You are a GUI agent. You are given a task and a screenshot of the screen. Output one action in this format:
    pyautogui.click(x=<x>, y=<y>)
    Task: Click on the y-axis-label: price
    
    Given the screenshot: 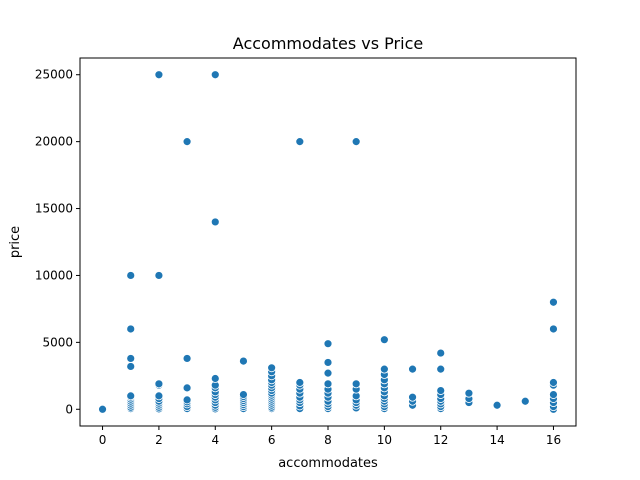 What is the action you would take?
    pyautogui.click(x=15, y=242)
    